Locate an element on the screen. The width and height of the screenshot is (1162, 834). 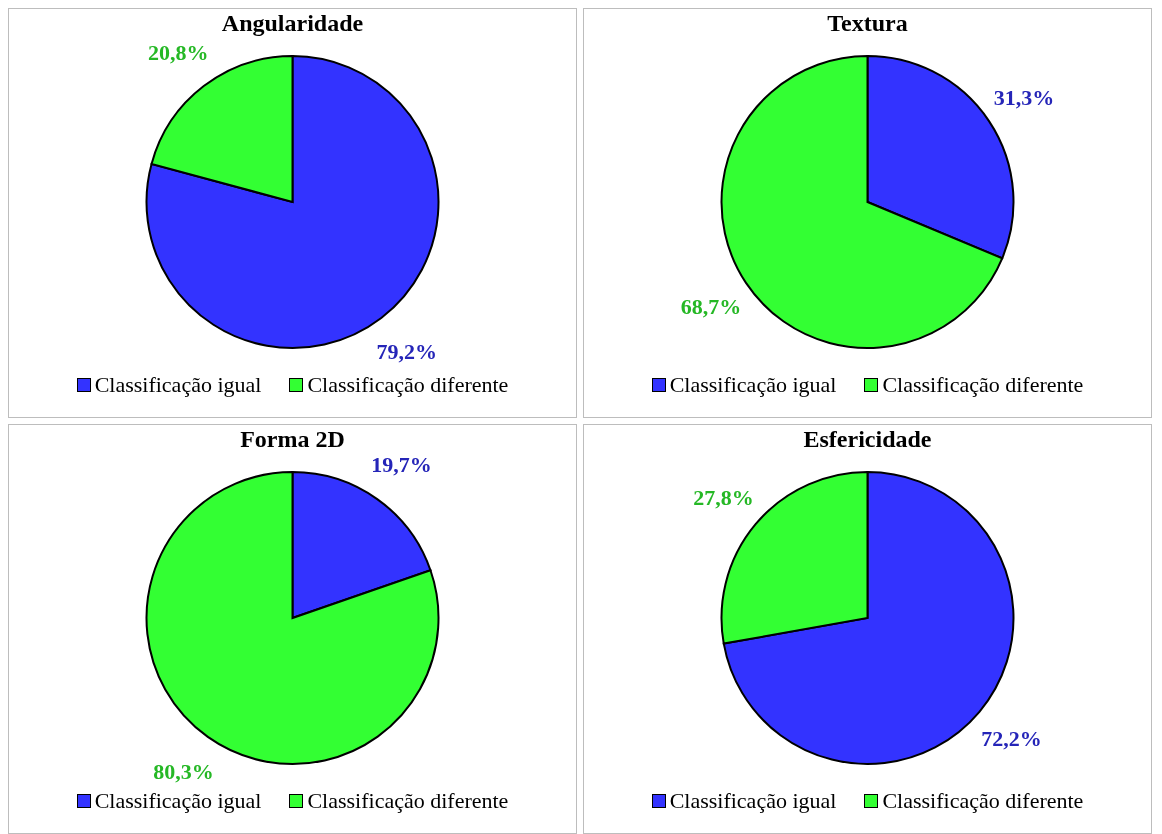
chart-title: Textura is located at coordinates (867, 23).